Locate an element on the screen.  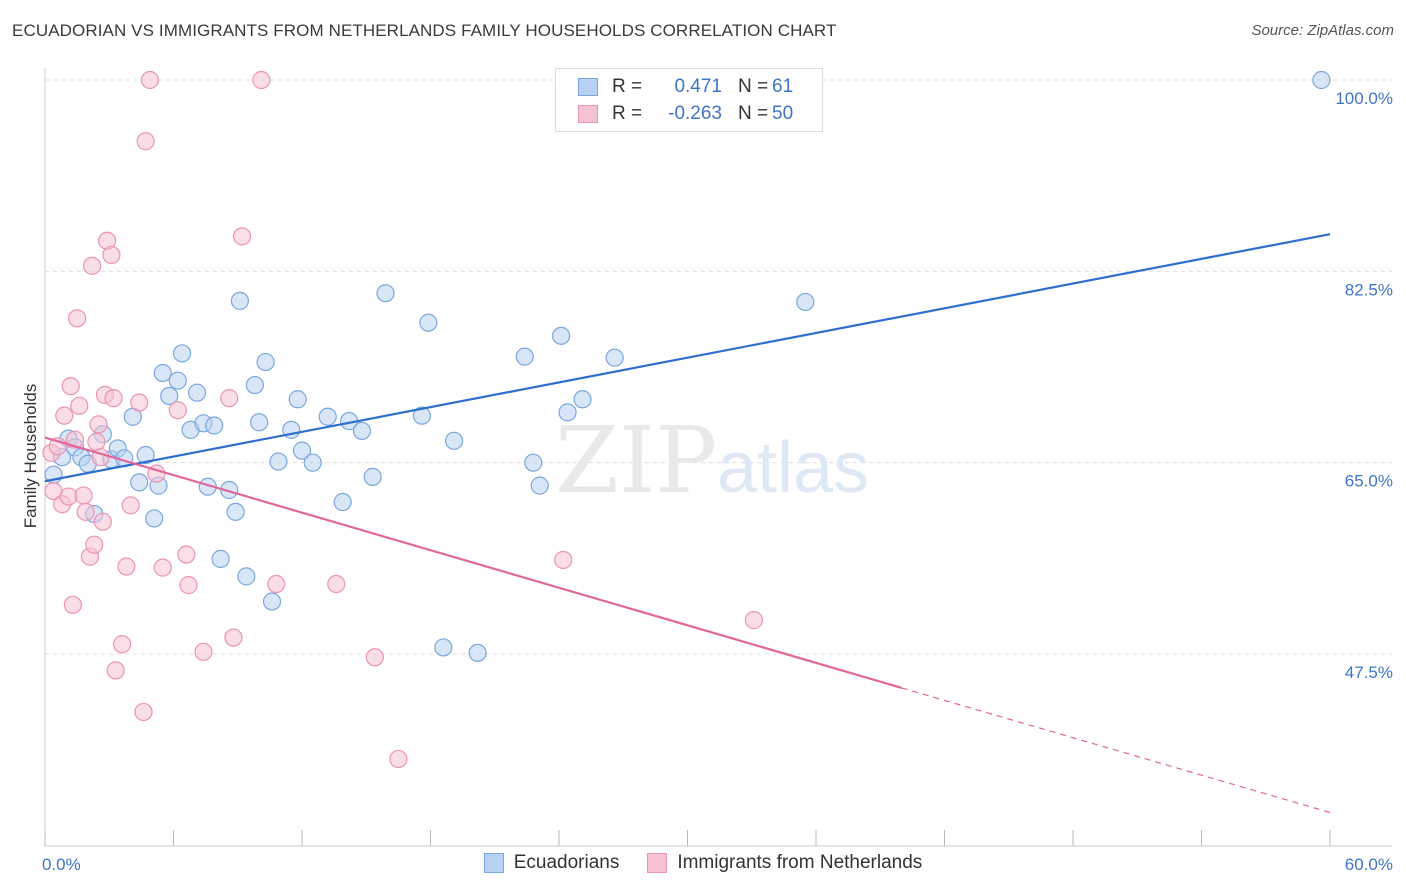
x-tick-label: 0.0% is located at coordinates (61, 864).